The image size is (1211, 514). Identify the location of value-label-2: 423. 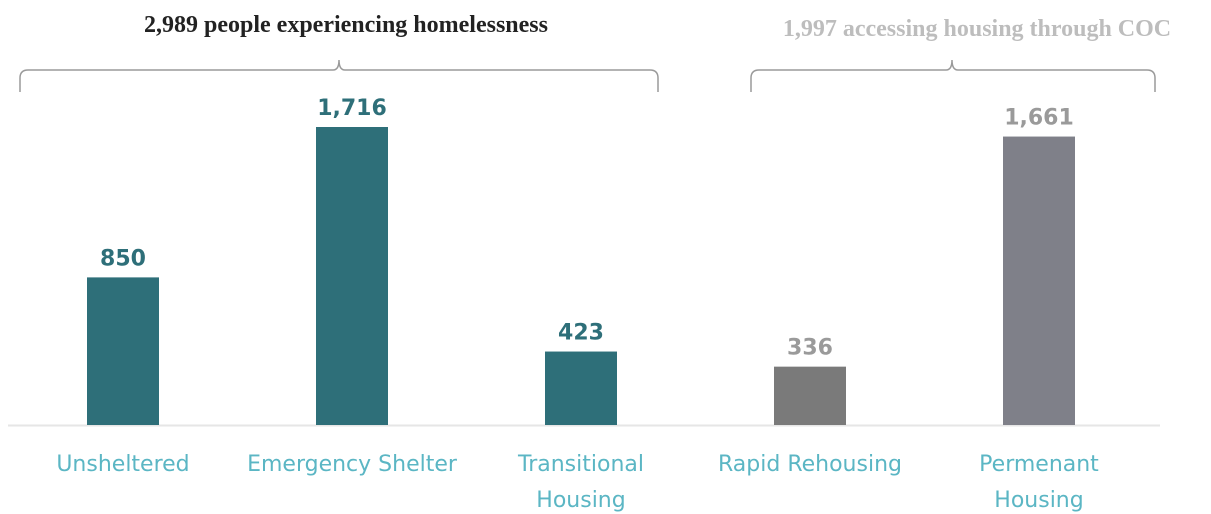
(581, 333).